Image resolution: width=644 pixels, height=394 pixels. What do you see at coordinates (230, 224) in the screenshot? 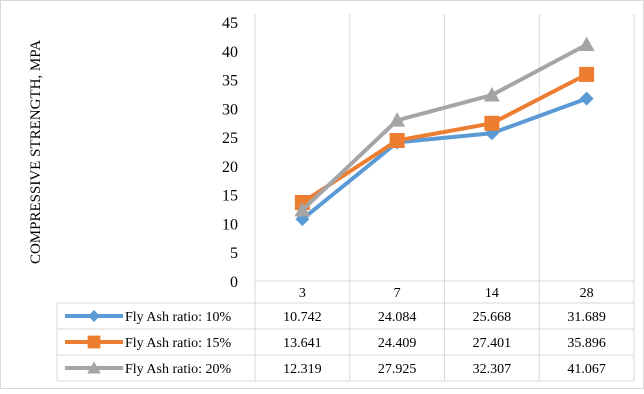
I see `y-tick-label: 10` at bounding box center [230, 224].